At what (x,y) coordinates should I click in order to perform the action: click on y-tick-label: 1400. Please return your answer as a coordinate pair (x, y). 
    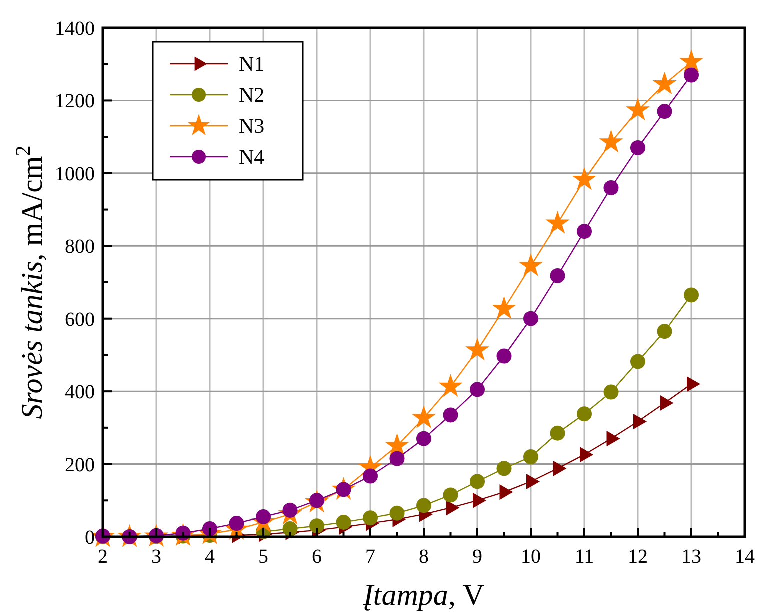
    Looking at the image, I should click on (75, 29).